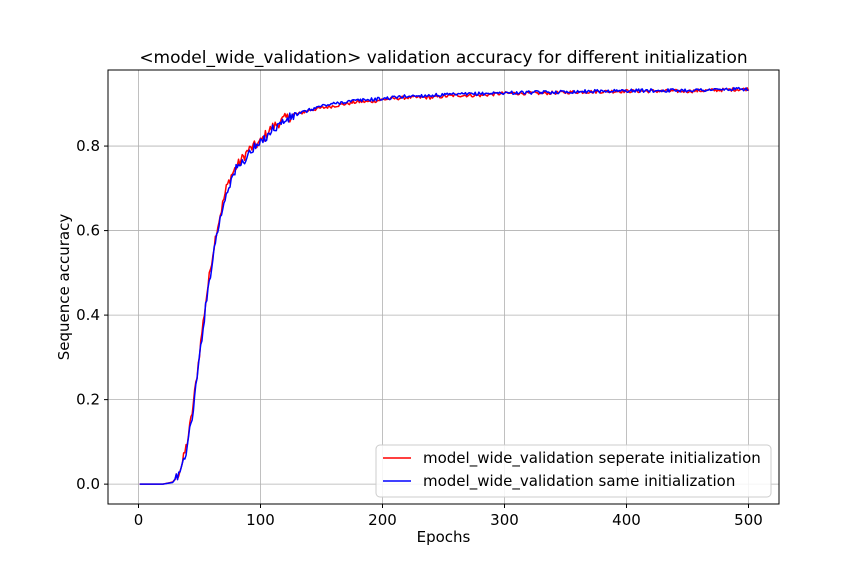 This screenshot has width=864, height=576. Describe the element at coordinates (748, 520) in the screenshot. I see `x-tick-label: 500` at that location.